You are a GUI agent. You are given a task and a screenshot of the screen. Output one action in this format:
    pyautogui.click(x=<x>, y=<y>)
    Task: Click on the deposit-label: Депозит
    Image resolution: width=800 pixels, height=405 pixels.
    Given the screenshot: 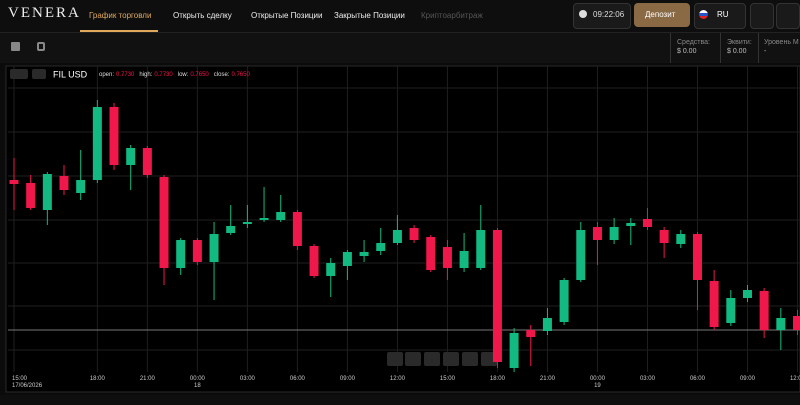 What is the action you would take?
    pyautogui.click(x=660, y=14)
    